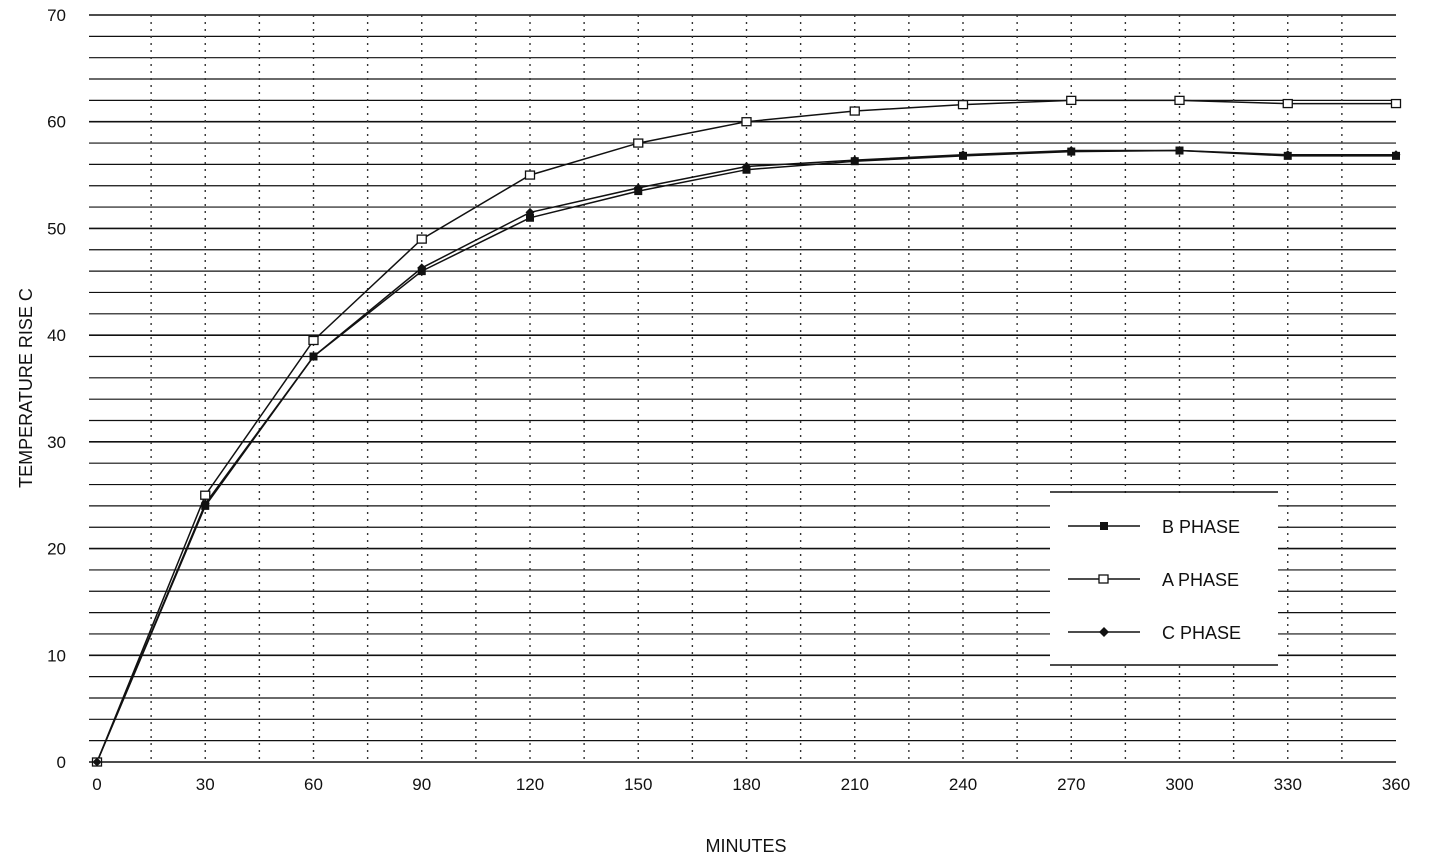 The image size is (1430, 861). I want to click on y-tick-label: 60, so click(56, 122).